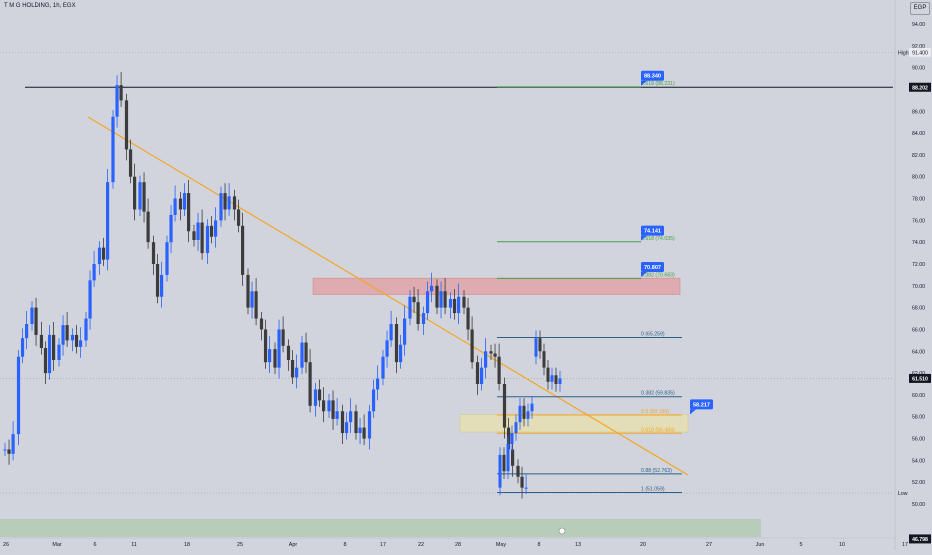 The width and height of the screenshot is (932, 555). What do you see at coordinates (918, 243) in the screenshot?
I see `y-tick-label: 74.00` at bounding box center [918, 243].